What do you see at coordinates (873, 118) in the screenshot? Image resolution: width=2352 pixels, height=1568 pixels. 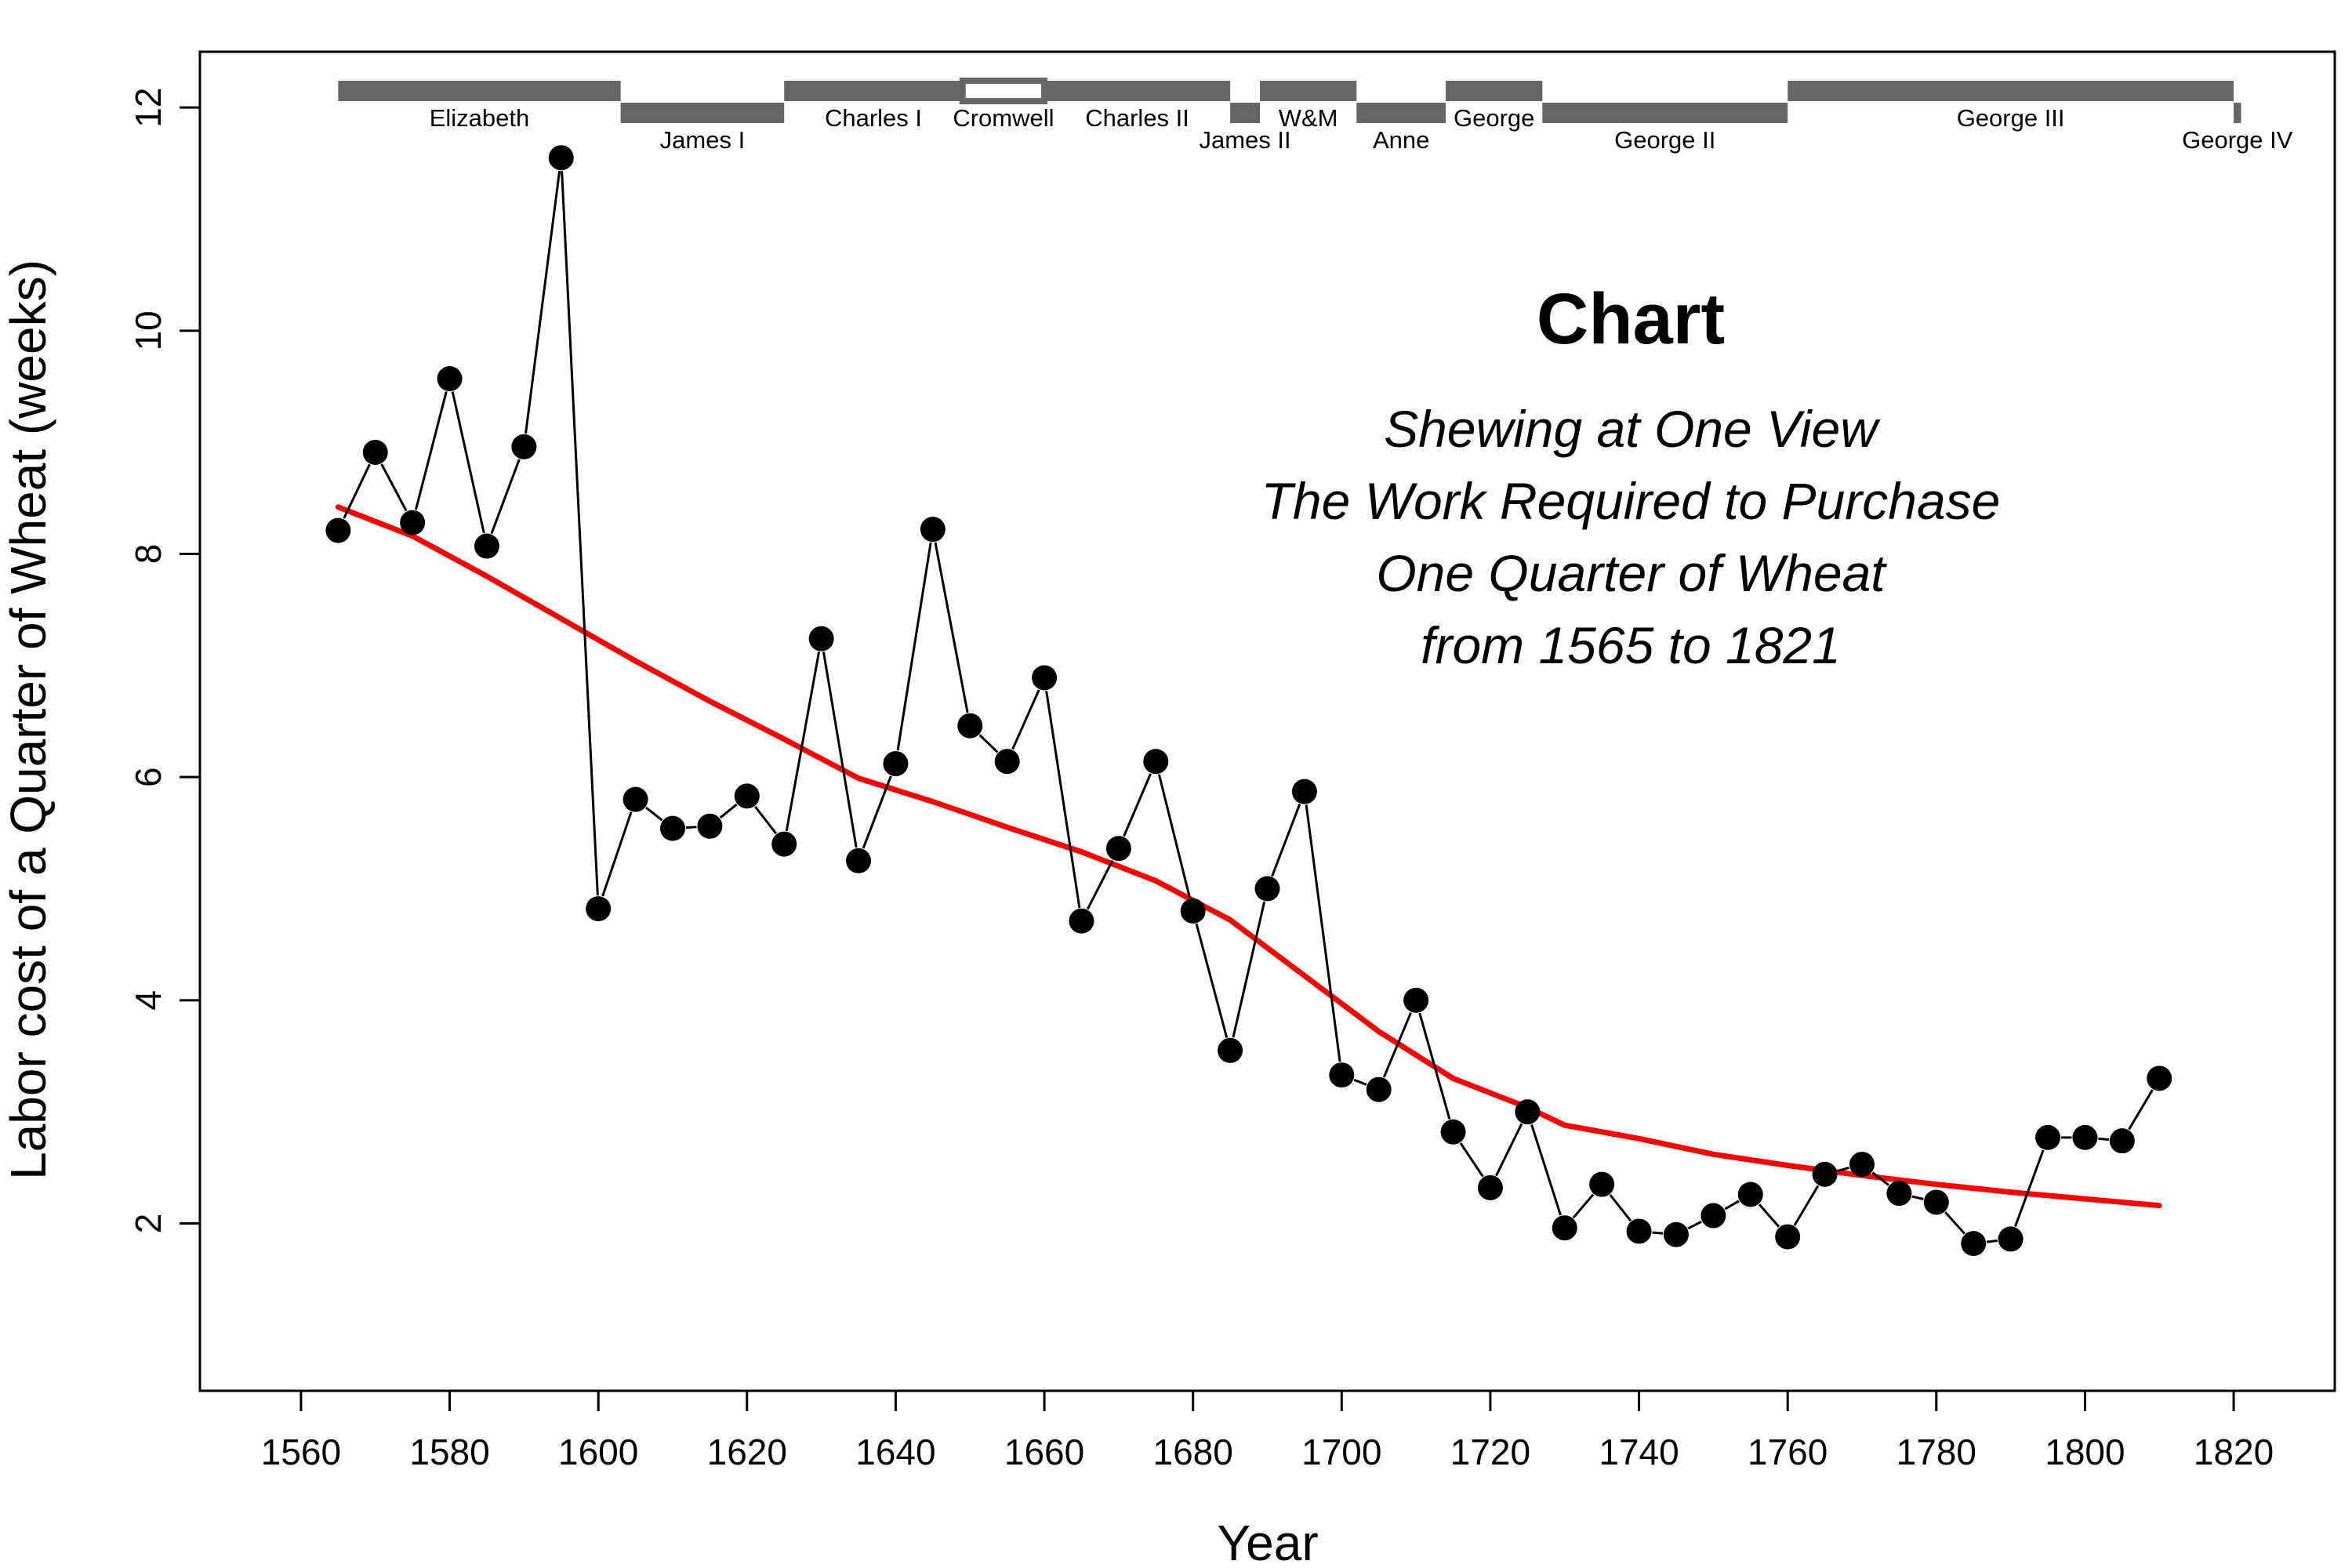 I see `reign-label: Charles I` at bounding box center [873, 118].